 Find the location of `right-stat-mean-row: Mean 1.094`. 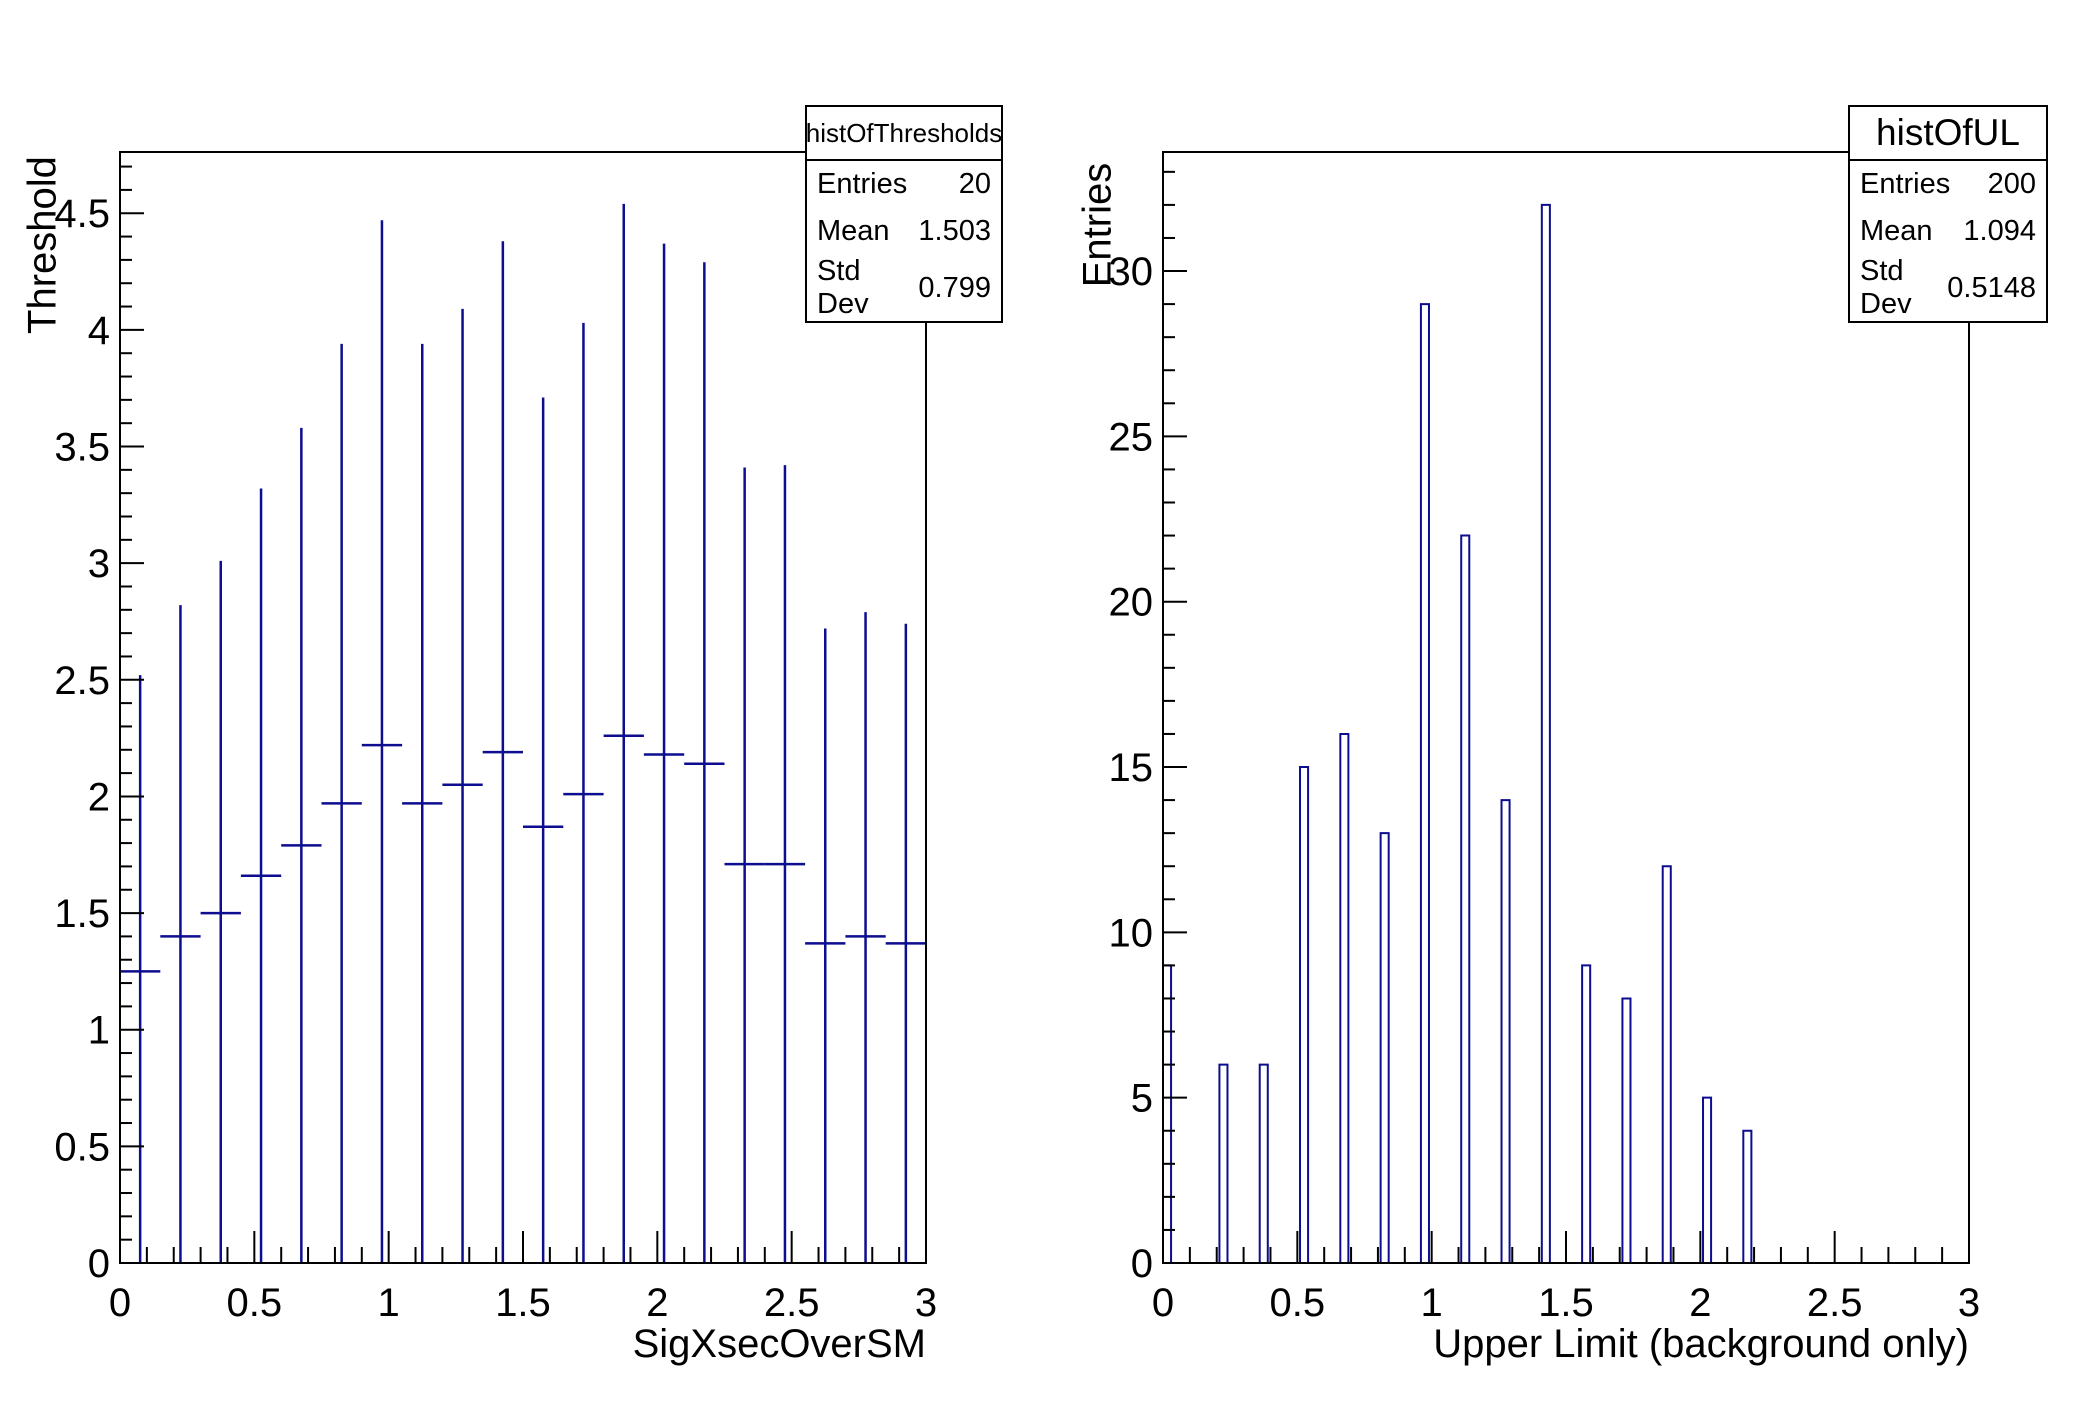

right-stat-mean-row: Mean 1.094 is located at coordinates (1948, 231).